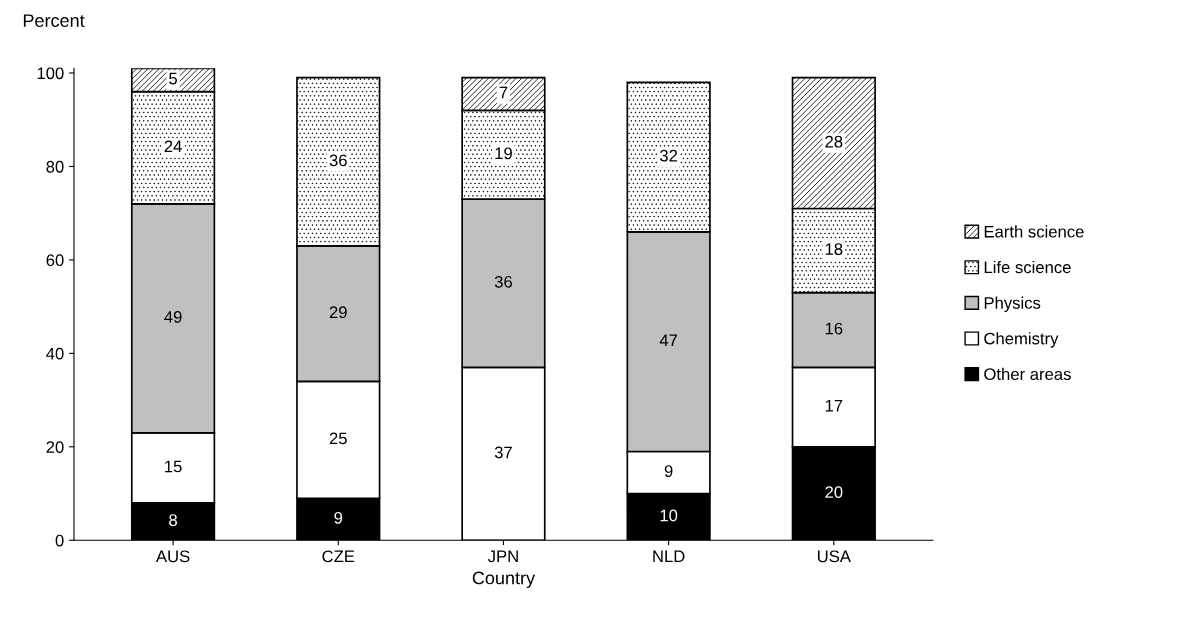 This screenshot has width=1193, height=621. I want to click on y-tick-label: 80, so click(55, 166).